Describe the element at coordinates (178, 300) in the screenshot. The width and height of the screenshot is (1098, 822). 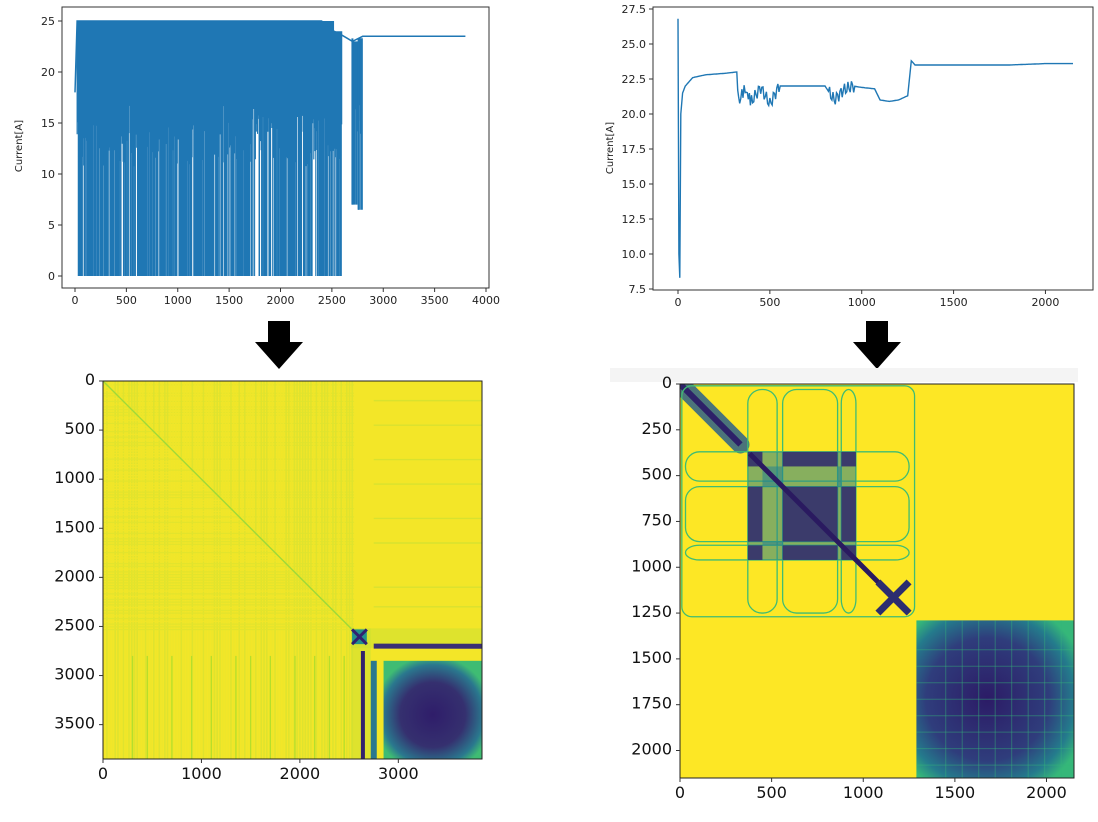
I see `chart1-xtick-label: 1000` at that location.